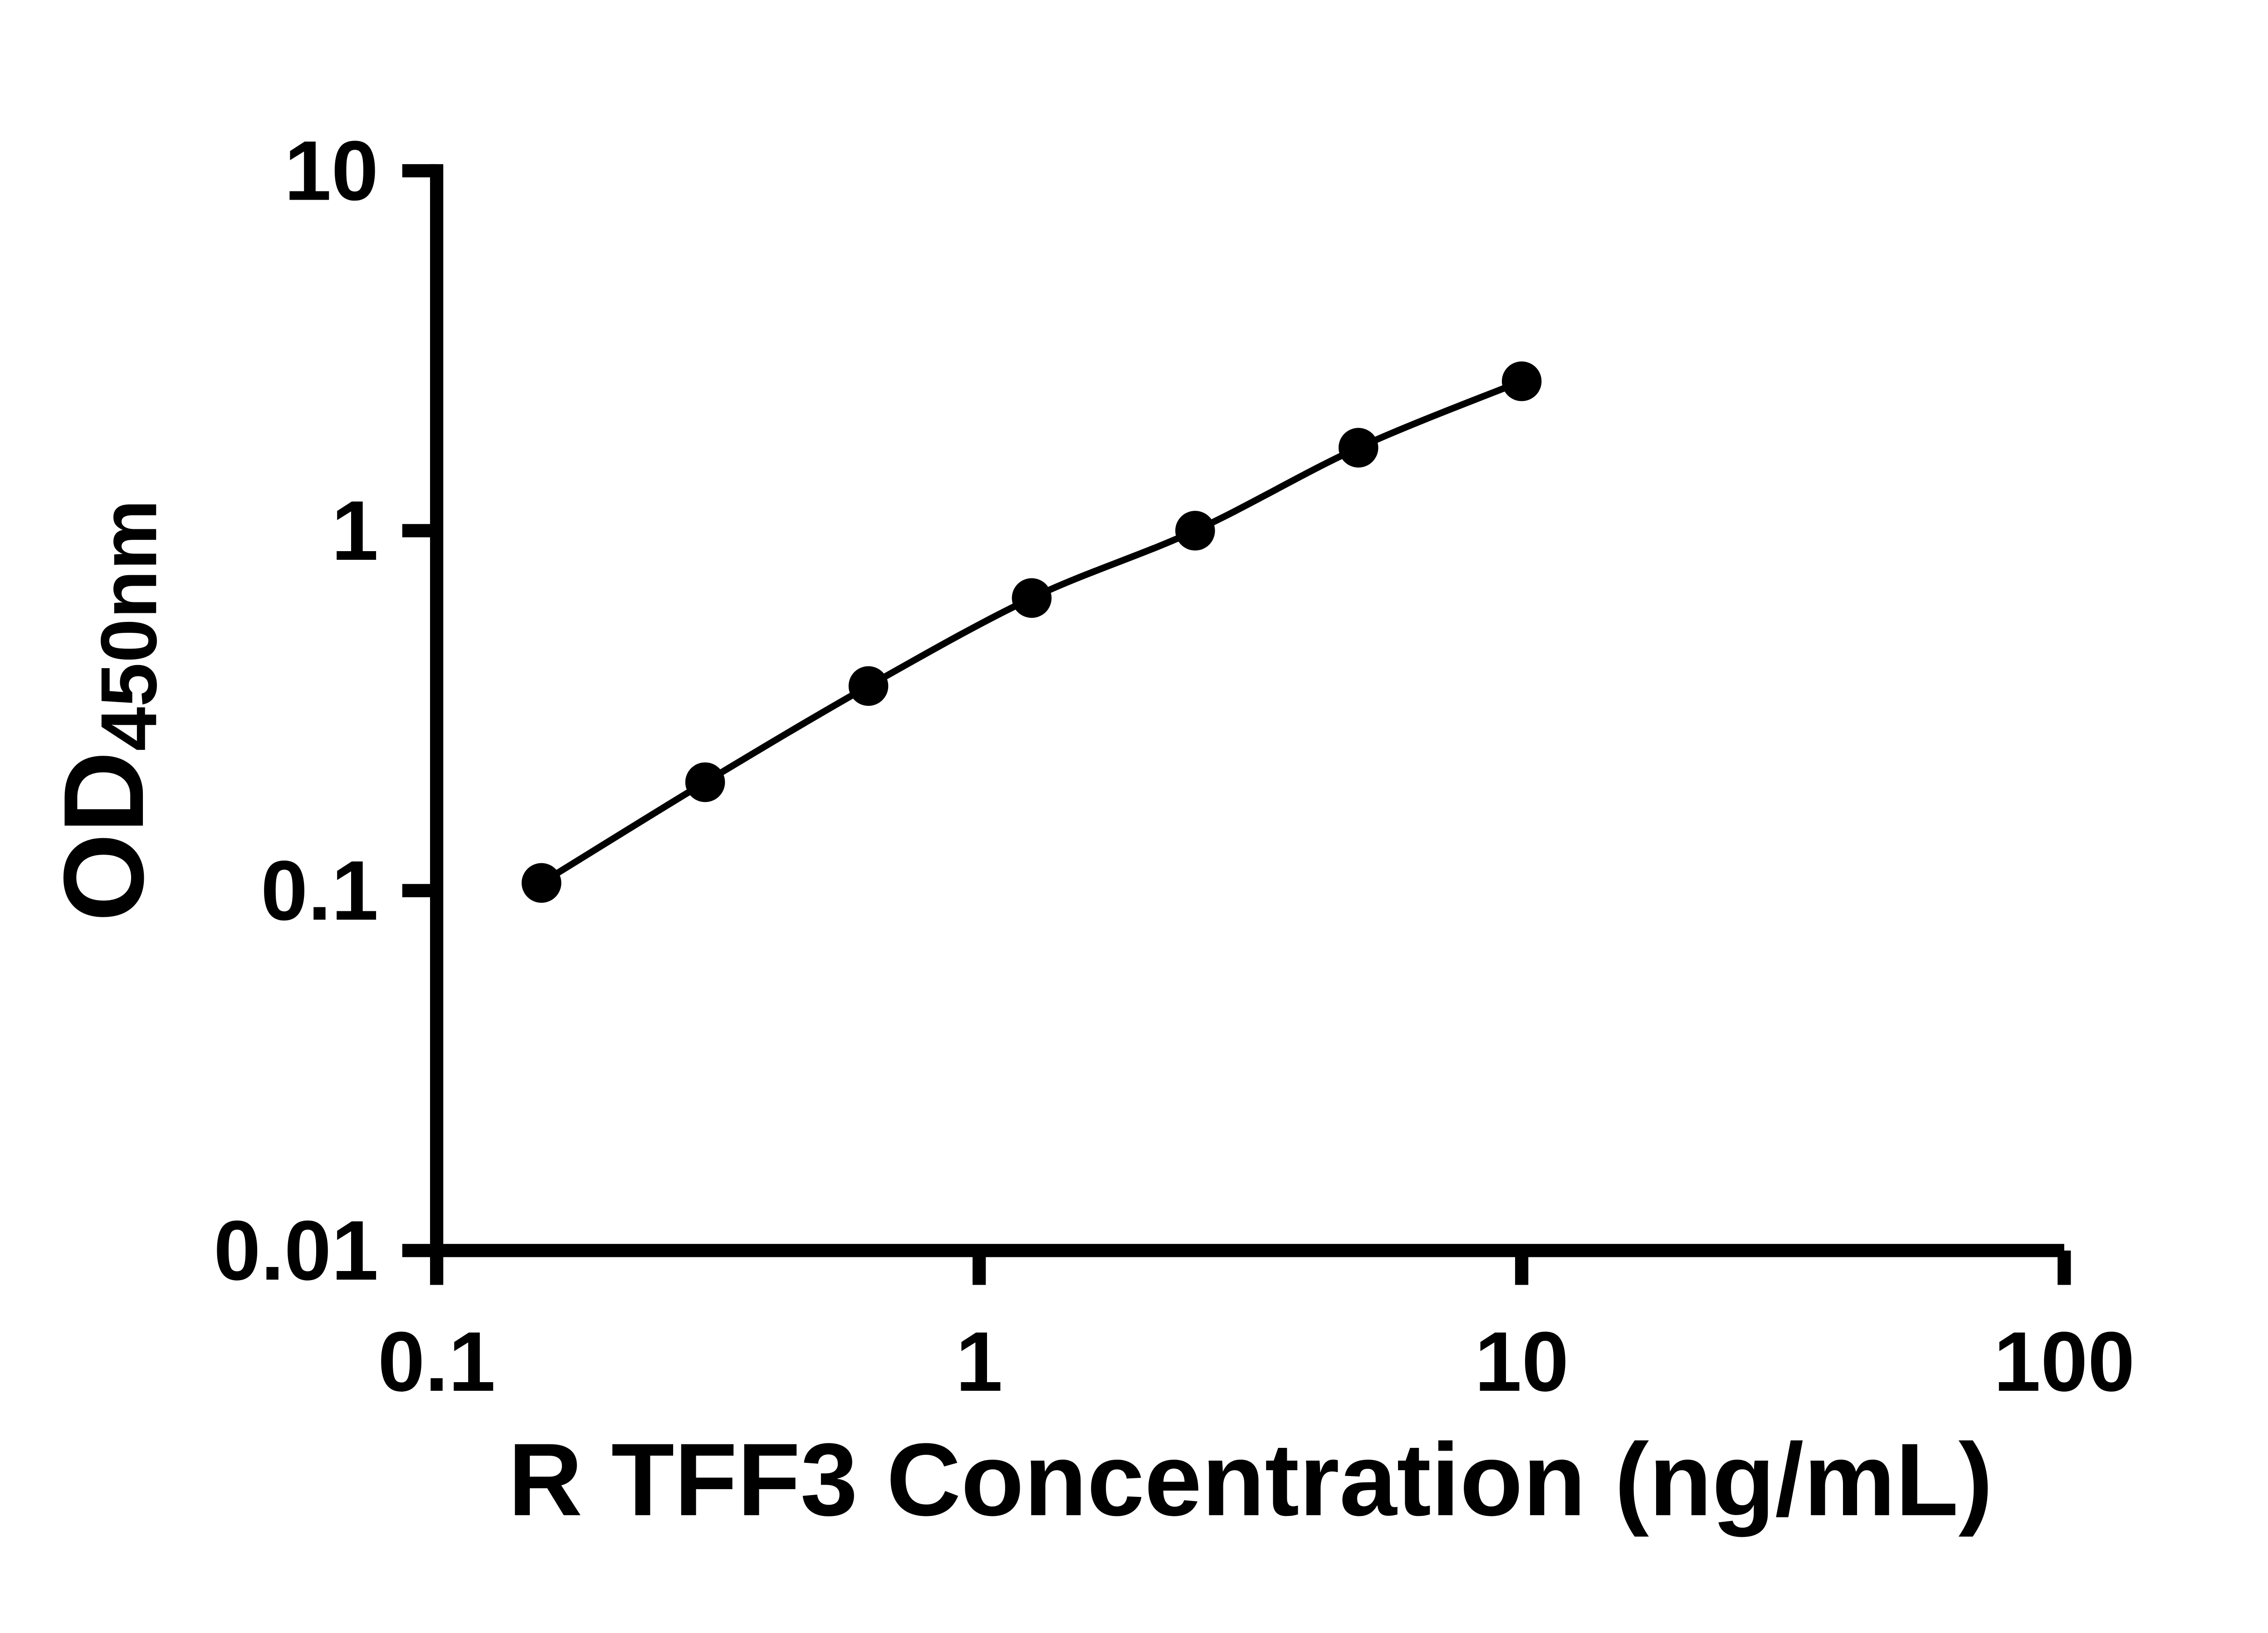 The width and height of the screenshot is (2268, 1633). Describe the element at coordinates (332, 170) in the screenshot. I see `y-tick-label: 10` at that location.